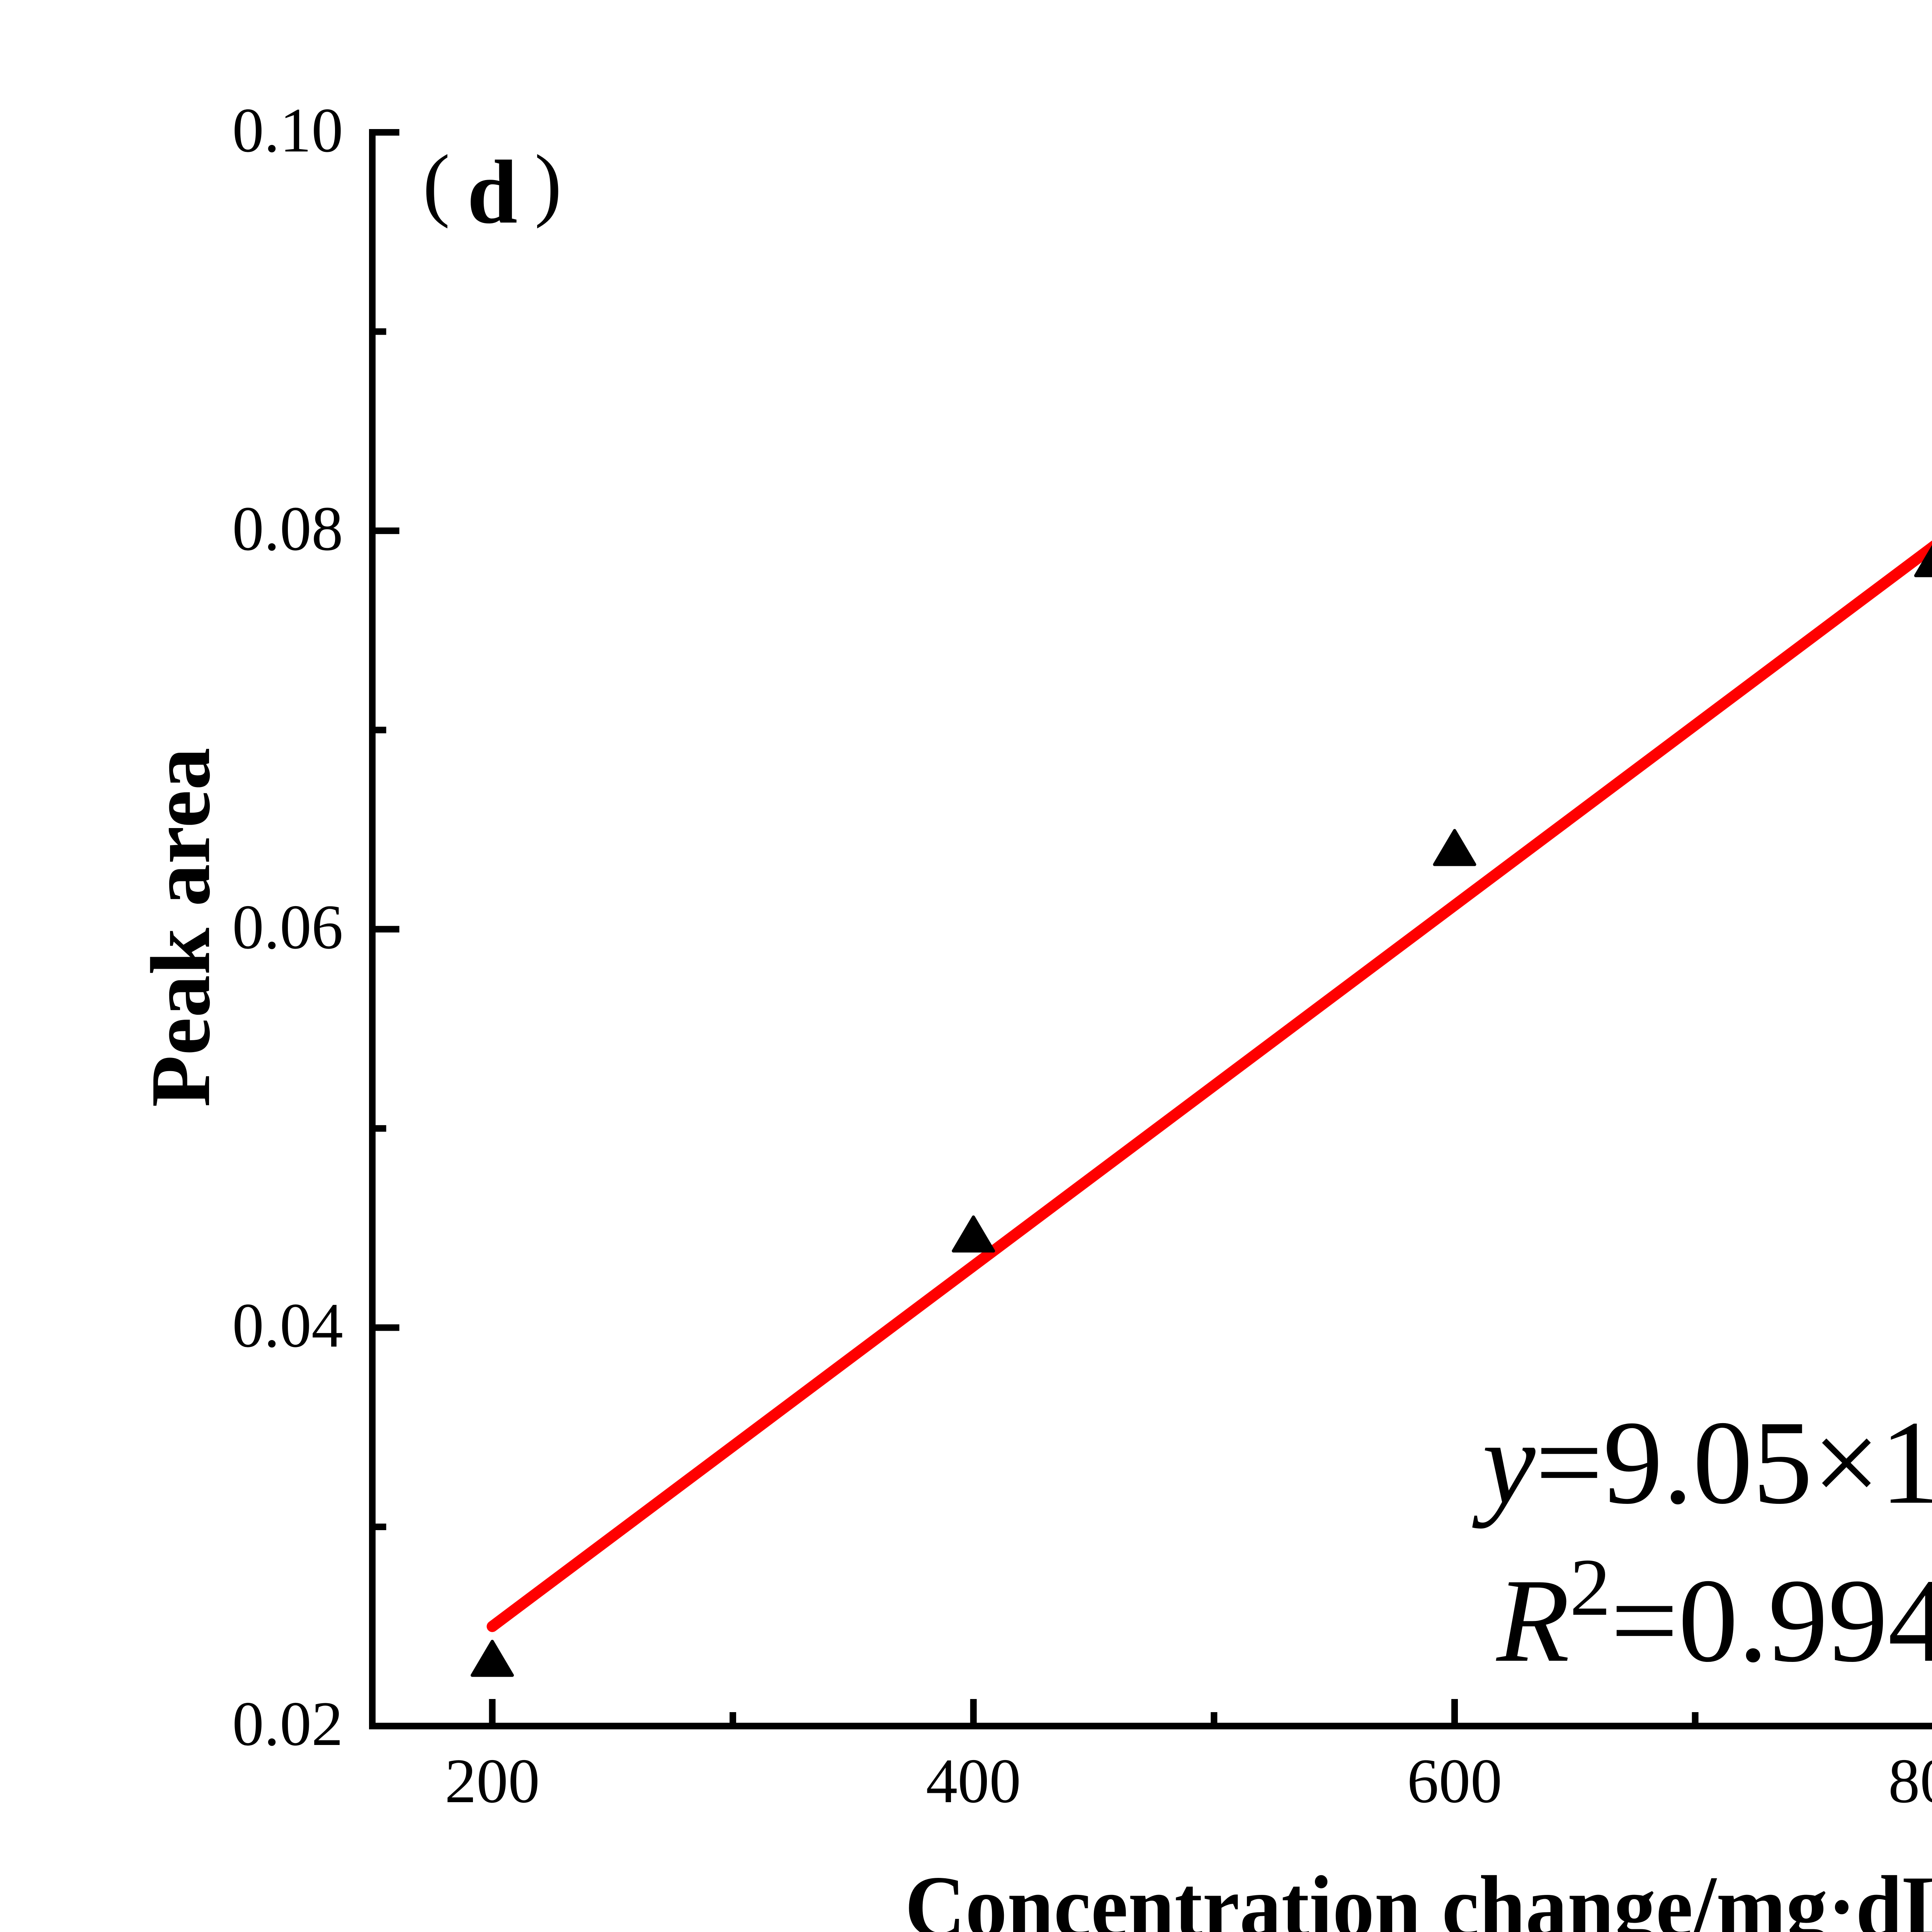  What do you see at coordinates (1533, 1621) in the screenshot?
I see `annotation-segment: R` at bounding box center [1533, 1621].